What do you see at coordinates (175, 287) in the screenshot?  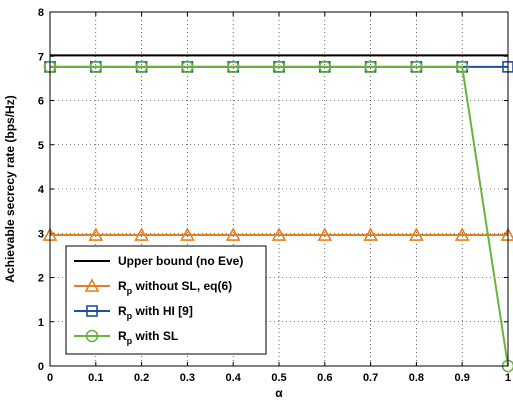 I see `legend-label: Rp without SL, eq(6)` at bounding box center [175, 287].